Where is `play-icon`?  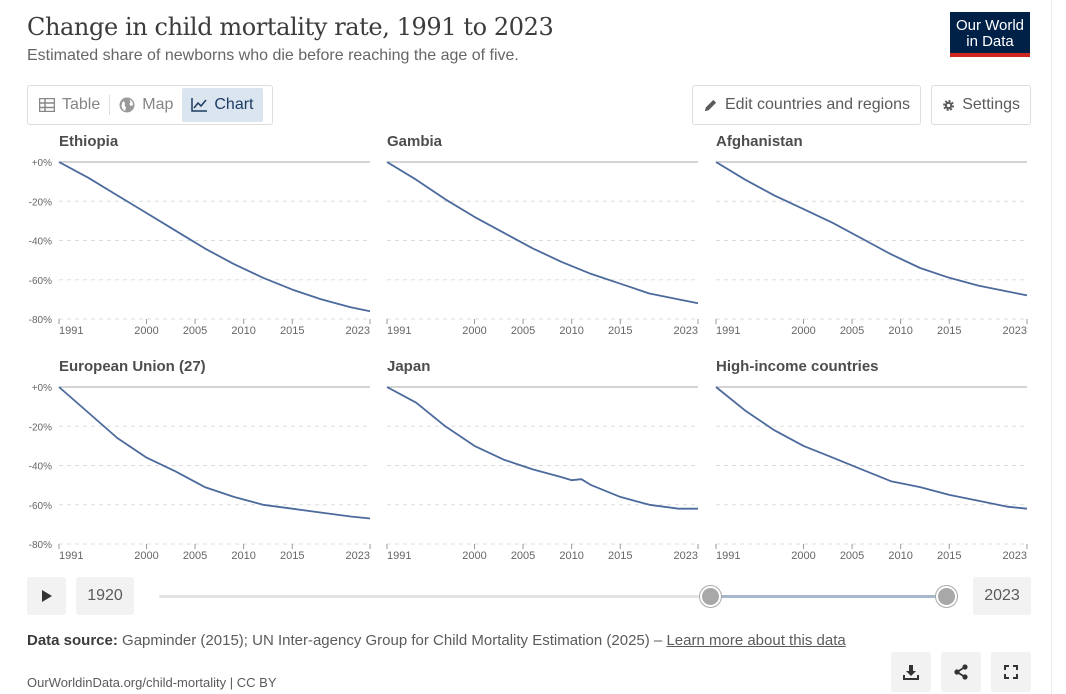 play-icon is located at coordinates (46, 596).